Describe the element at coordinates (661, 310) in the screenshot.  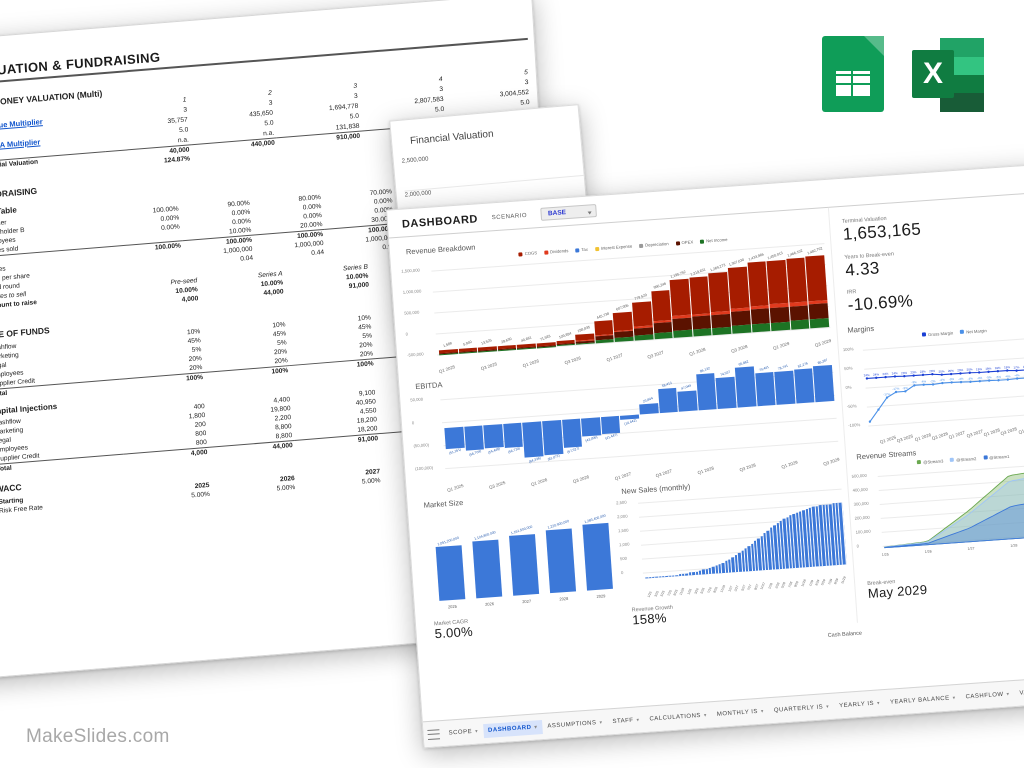
I see `bar: 996,246` at that location.